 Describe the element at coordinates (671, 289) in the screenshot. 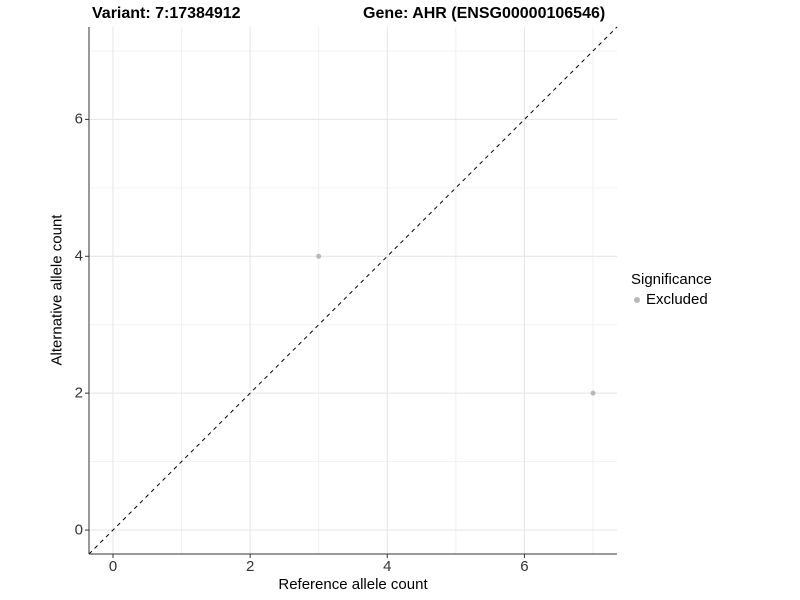

I see `legend: Significance Excluded` at that location.